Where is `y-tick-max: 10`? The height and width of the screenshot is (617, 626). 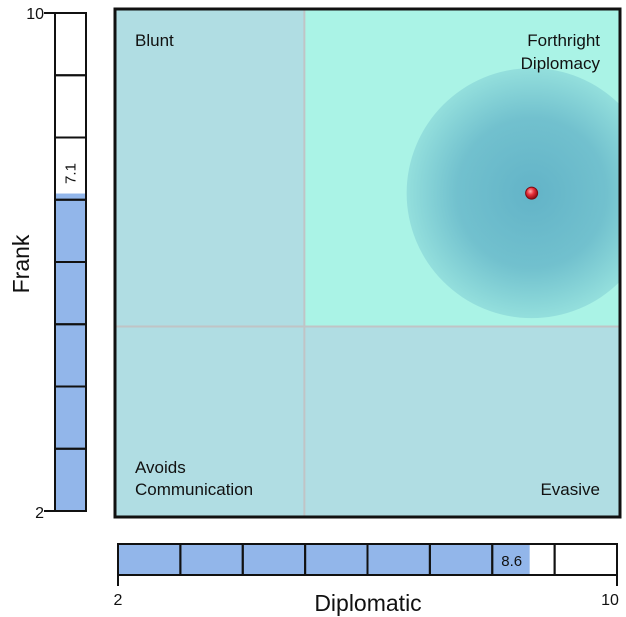
y-tick-max: 10 is located at coordinates (35, 14).